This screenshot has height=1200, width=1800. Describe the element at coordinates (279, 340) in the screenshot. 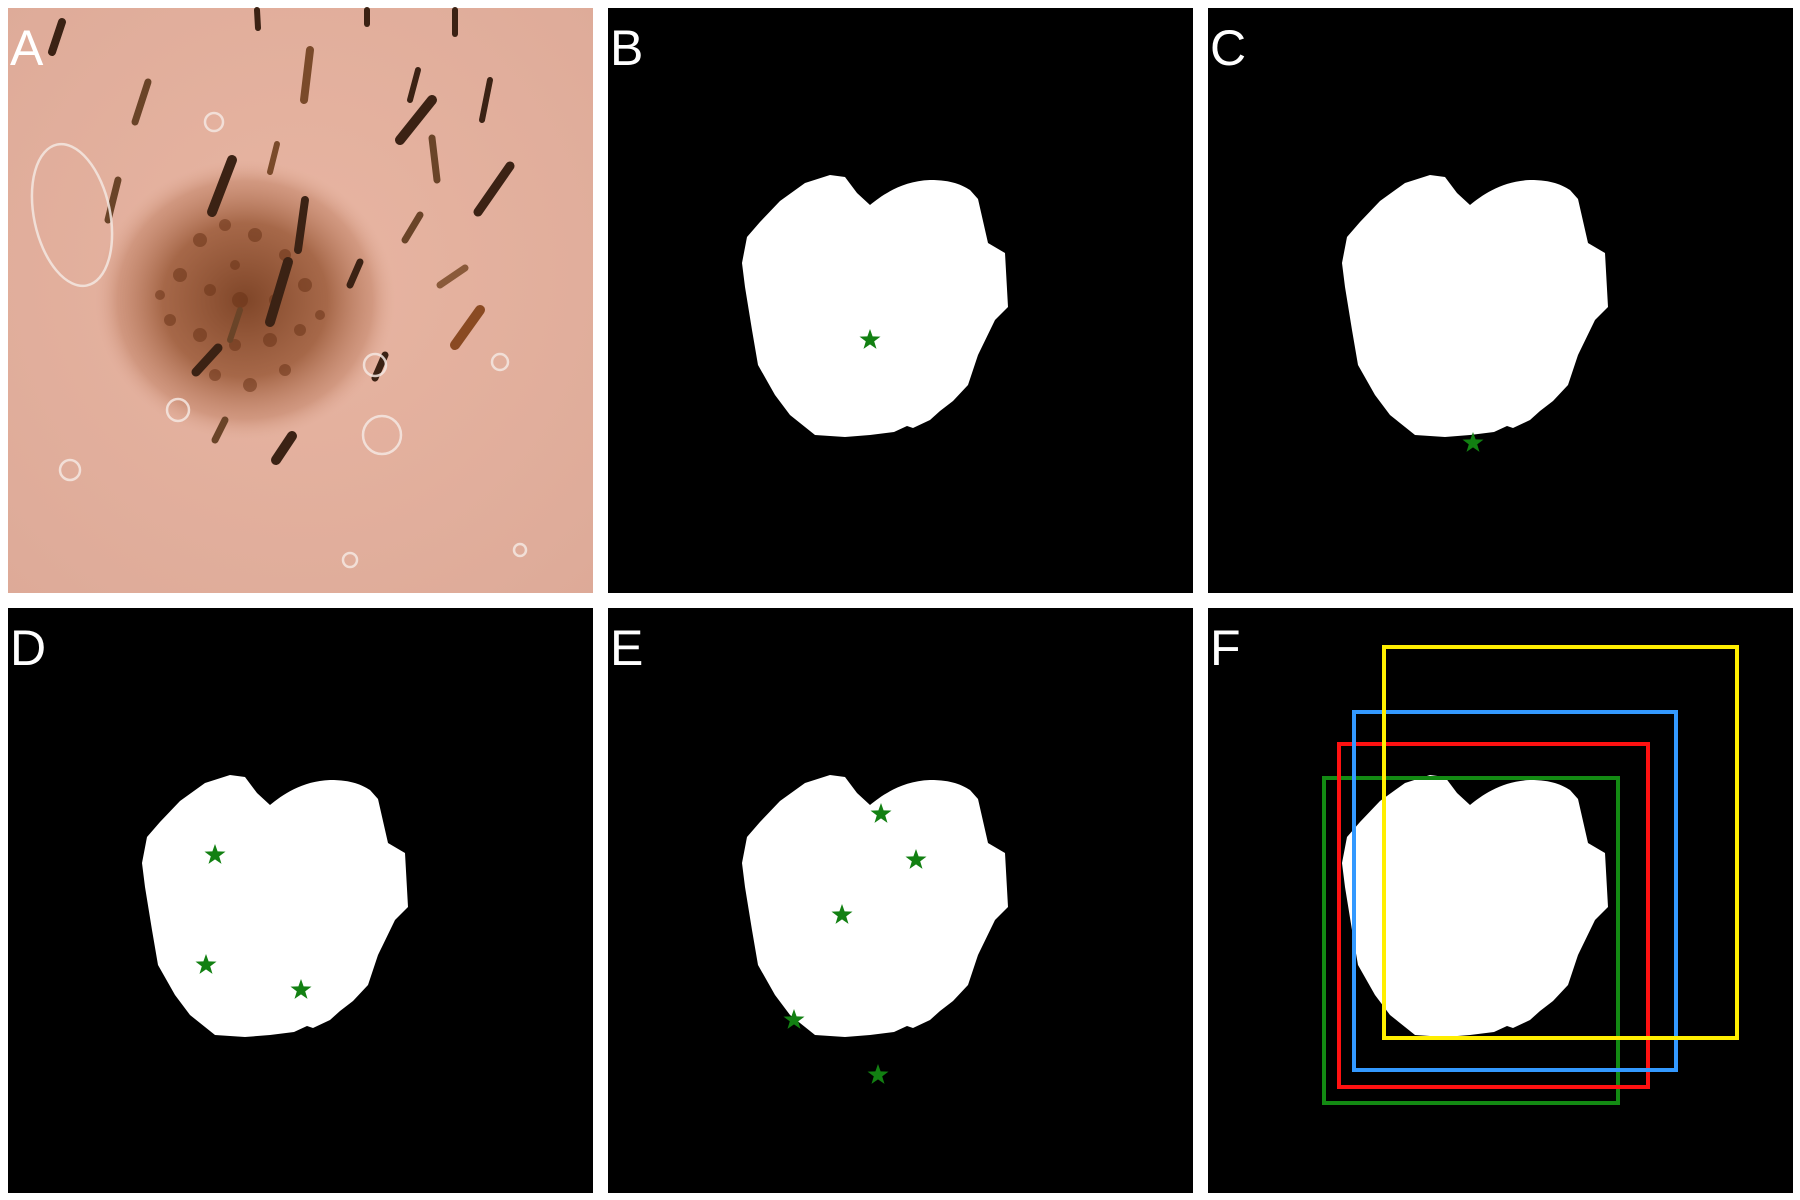

I see `air-bubbles` at that location.